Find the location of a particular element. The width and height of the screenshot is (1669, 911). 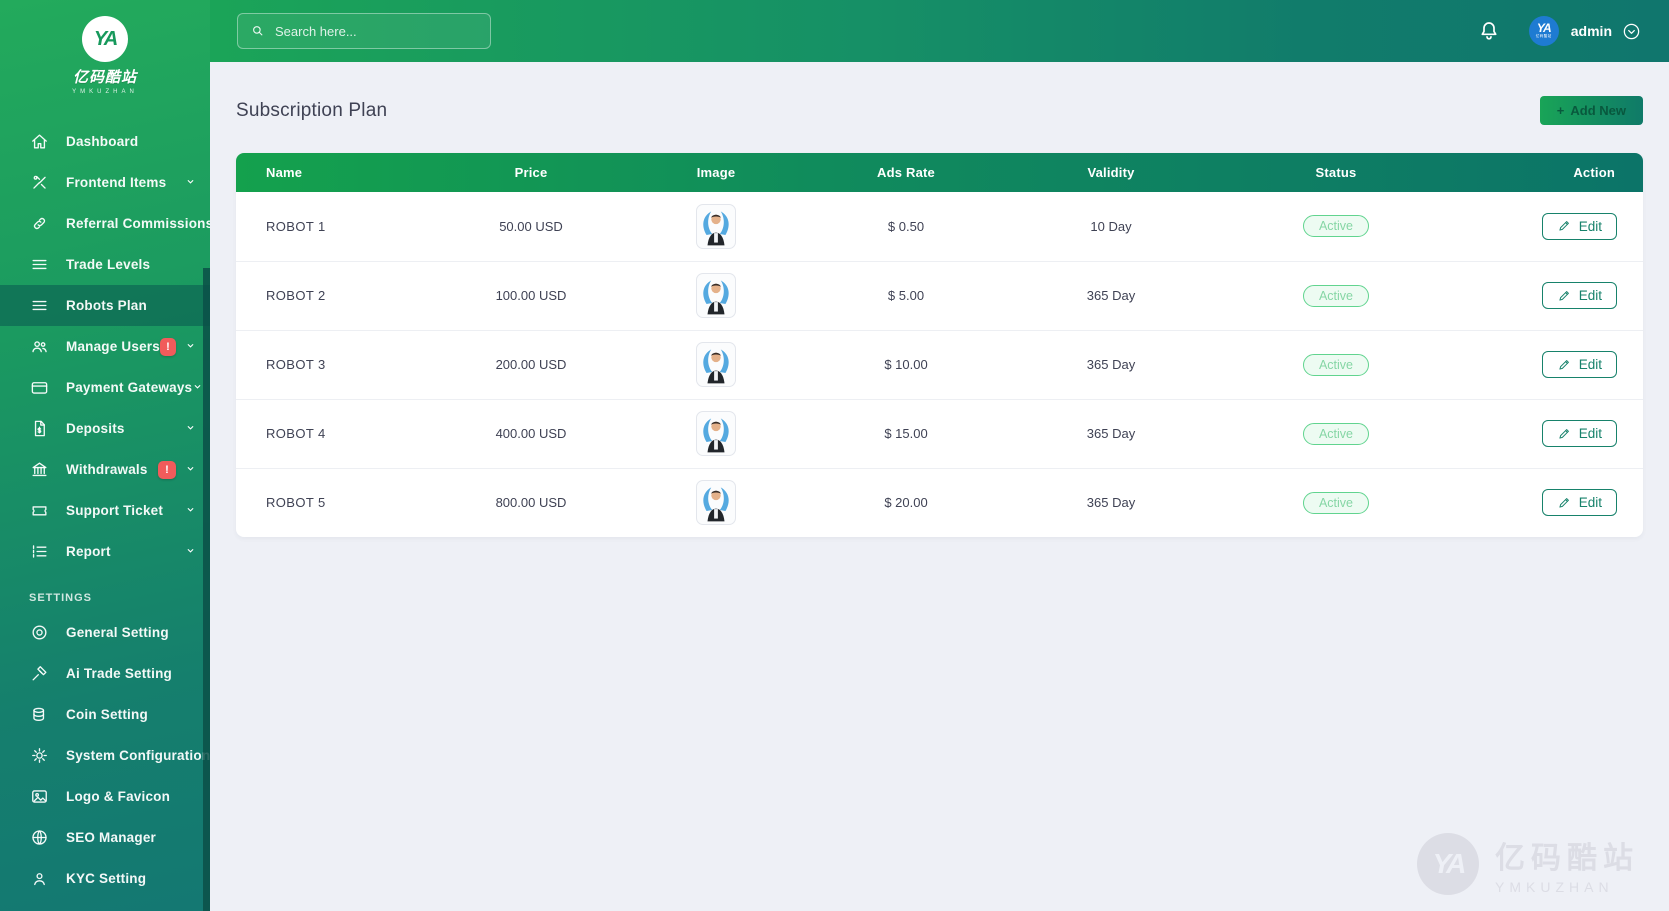

list-icon is located at coordinates (39, 265).